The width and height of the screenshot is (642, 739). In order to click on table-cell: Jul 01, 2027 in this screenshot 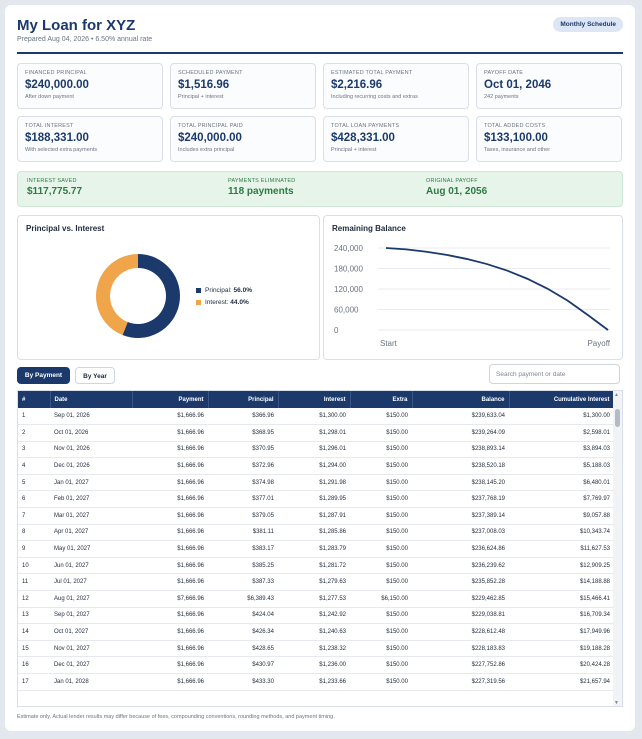, I will do `click(70, 582)`.